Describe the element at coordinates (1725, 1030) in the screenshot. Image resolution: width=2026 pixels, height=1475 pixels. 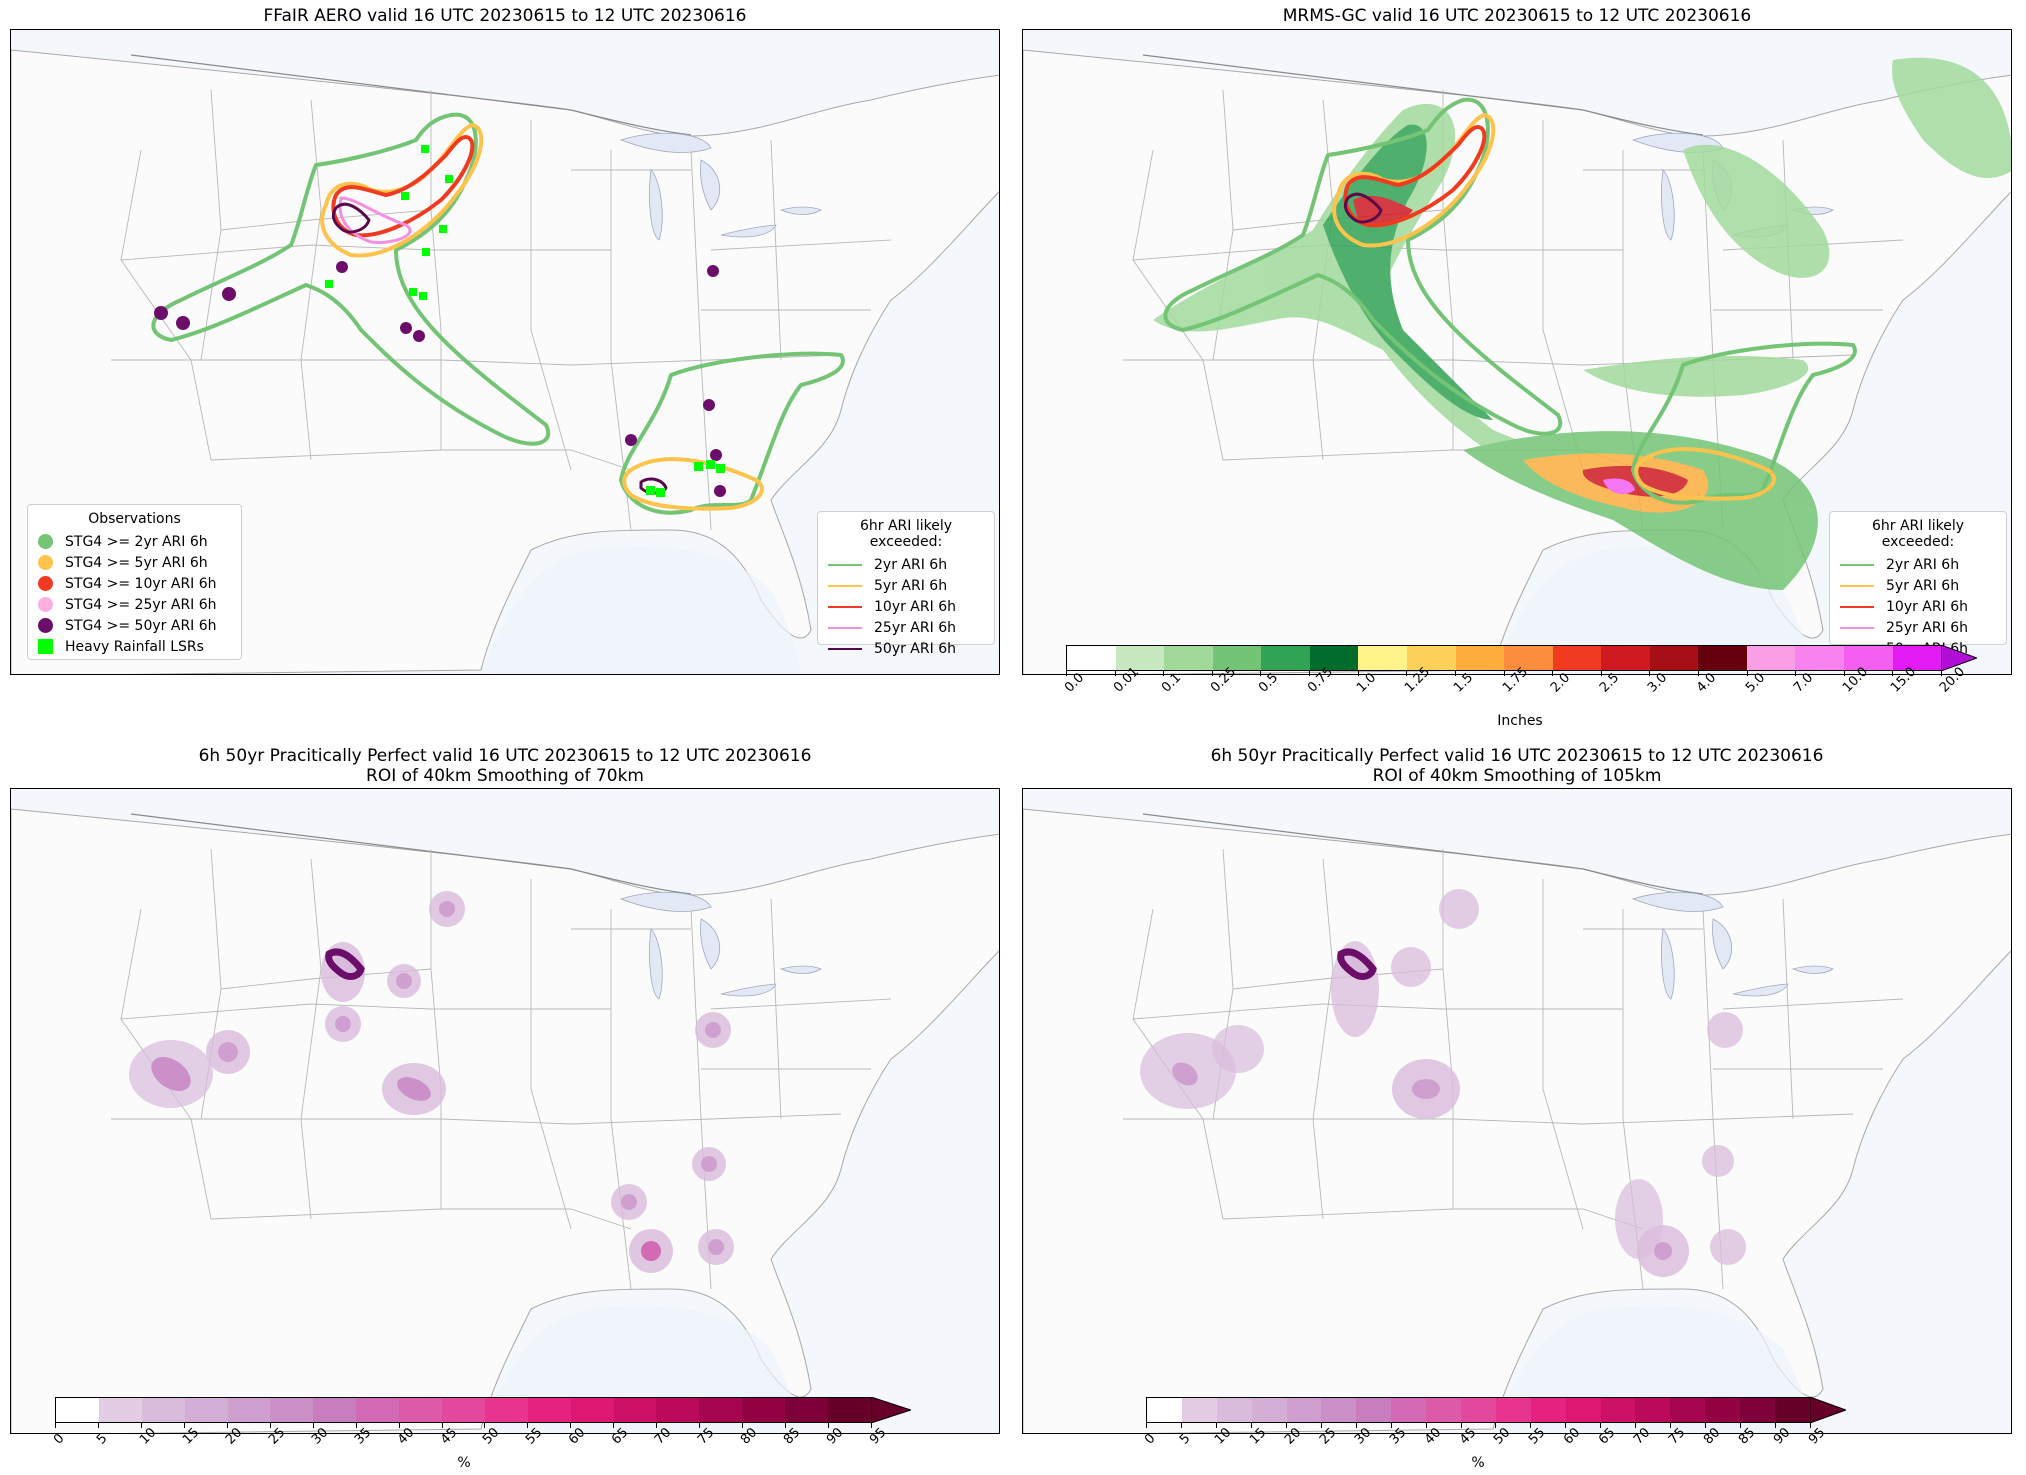
I see `prob-blob-ohio` at that location.